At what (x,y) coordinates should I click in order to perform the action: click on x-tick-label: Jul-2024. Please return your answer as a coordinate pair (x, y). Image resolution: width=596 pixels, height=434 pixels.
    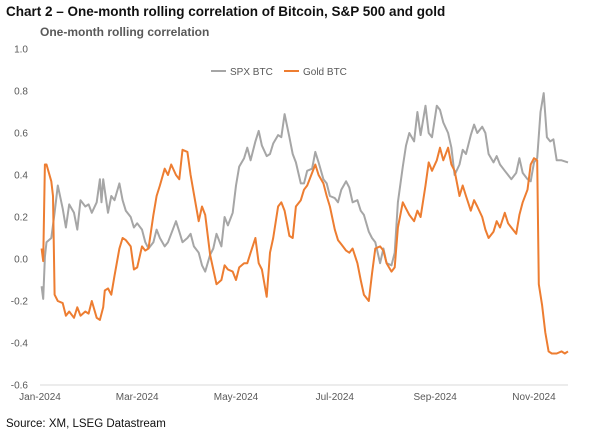
    Looking at the image, I should click on (335, 397).